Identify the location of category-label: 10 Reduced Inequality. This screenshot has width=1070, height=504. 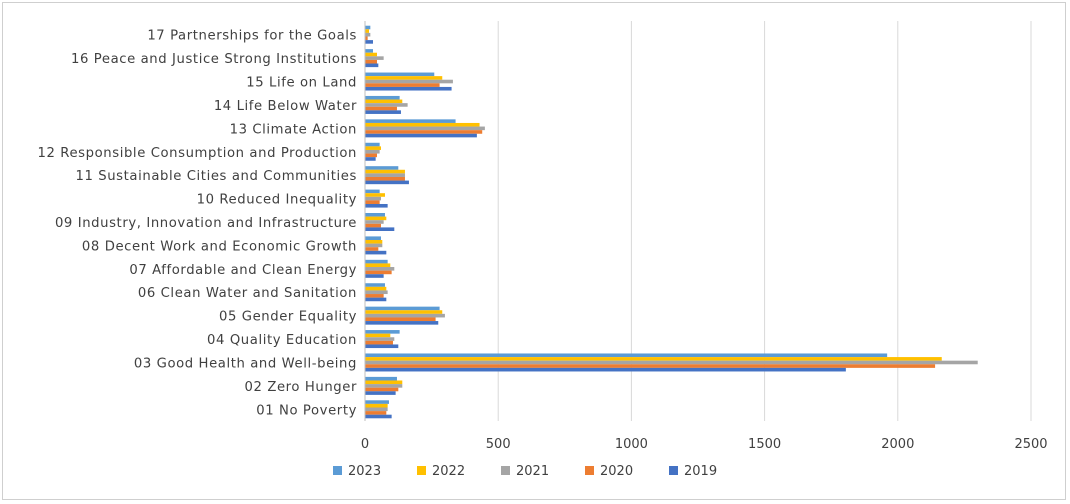
(277, 200).